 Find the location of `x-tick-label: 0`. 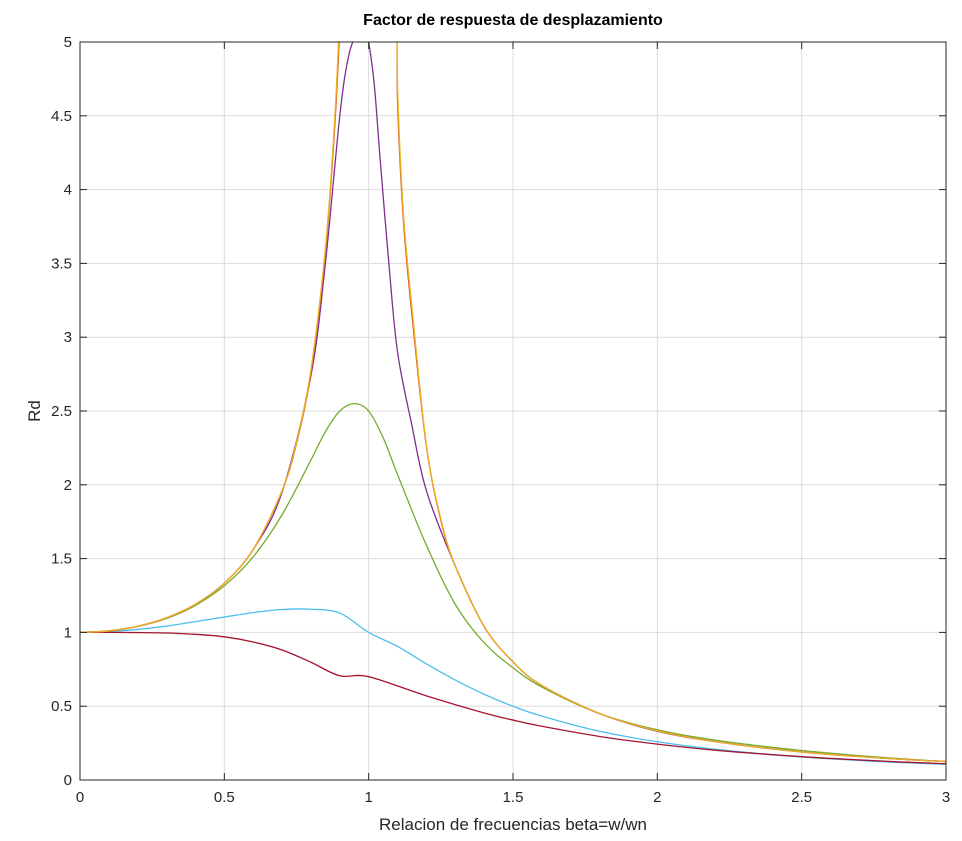

x-tick-label: 0 is located at coordinates (80, 797).